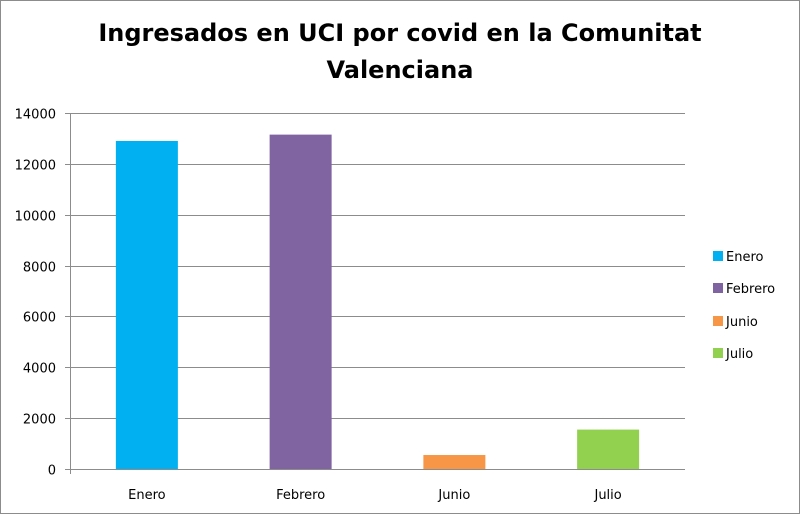 The width and height of the screenshot is (800, 514). Describe the element at coordinates (39, 369) in the screenshot. I see `y-tick-label-4000: 4000` at that location.